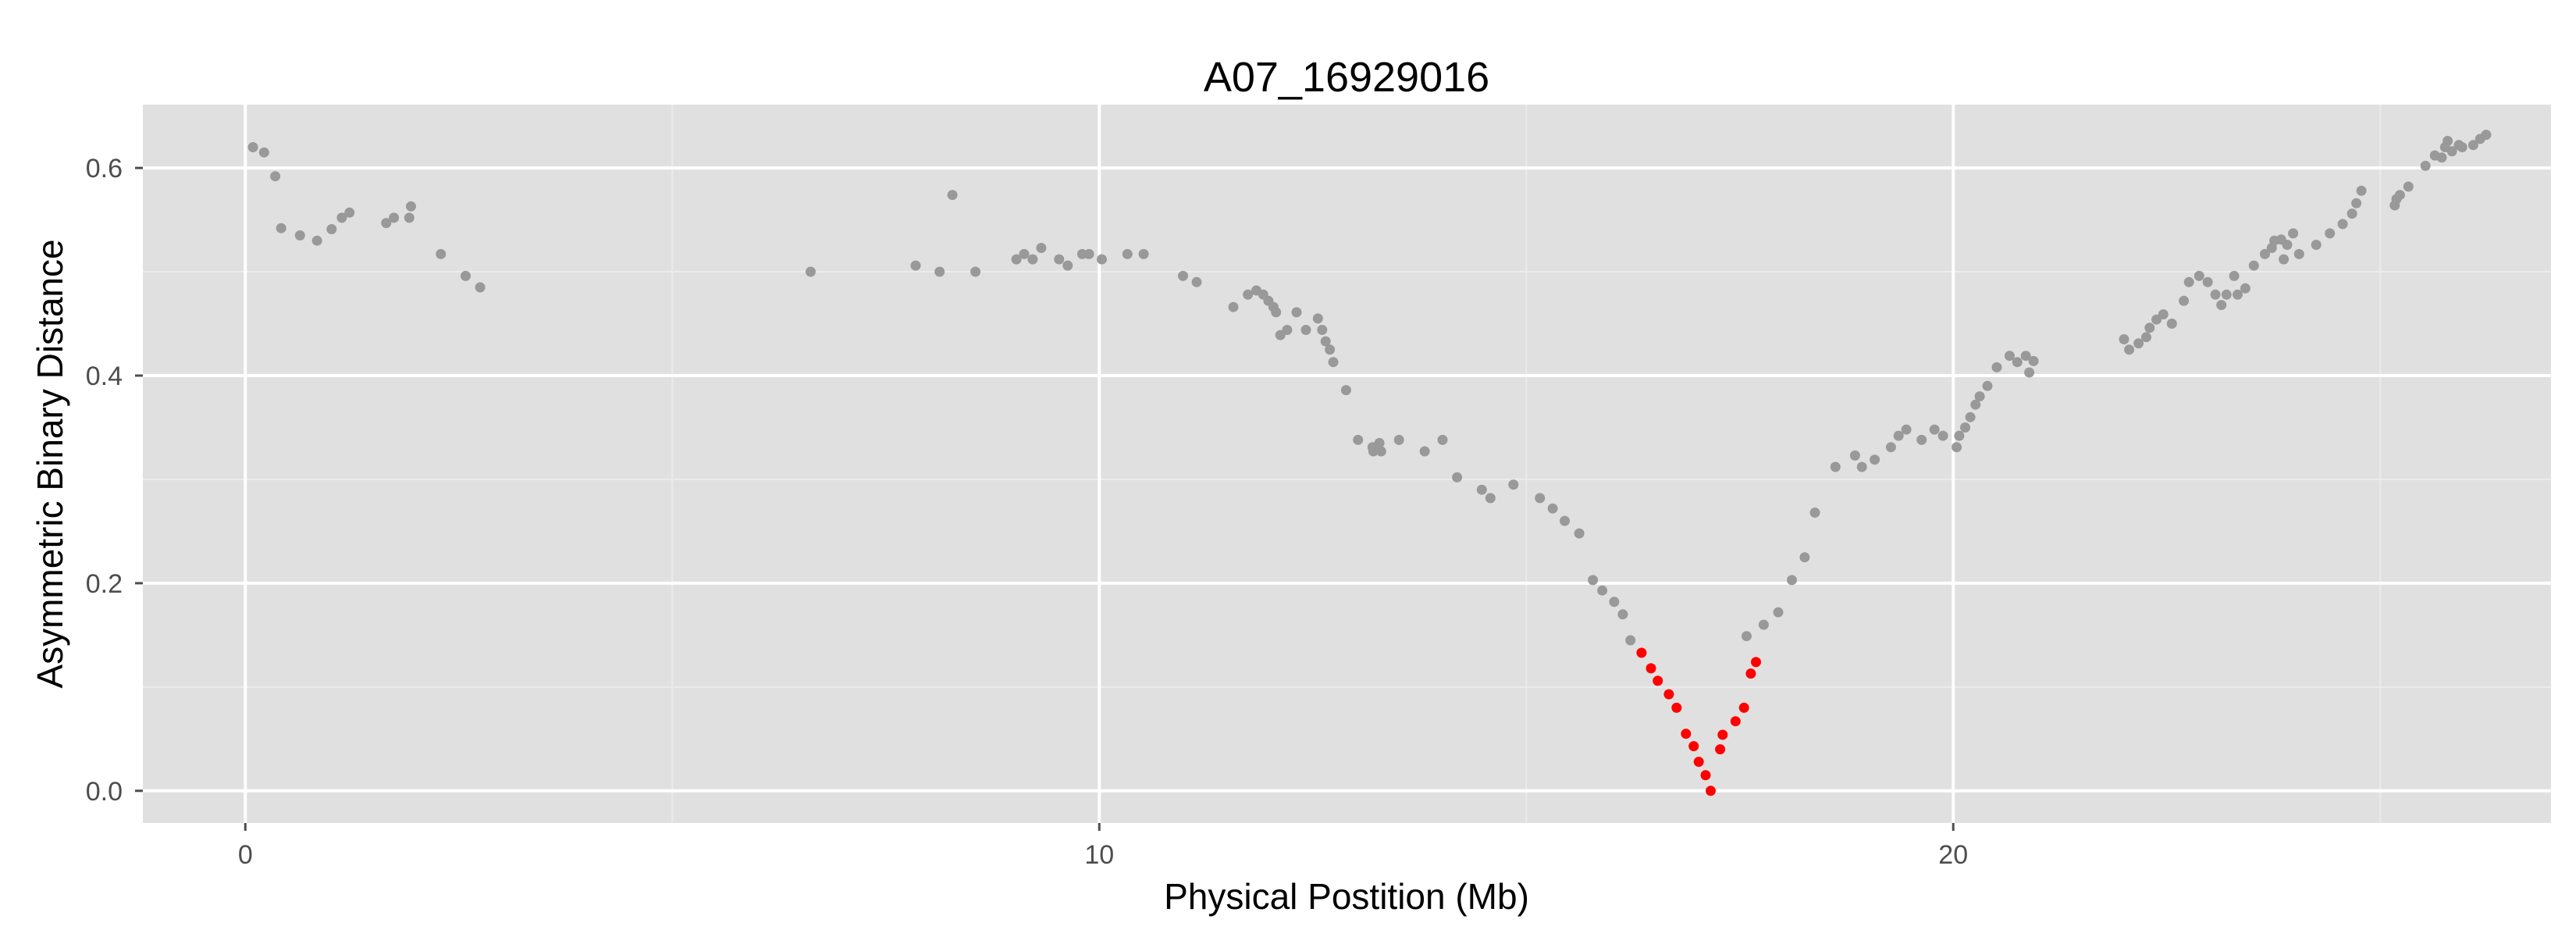  I want to click on y-tick-label: 0.0, so click(104, 792).